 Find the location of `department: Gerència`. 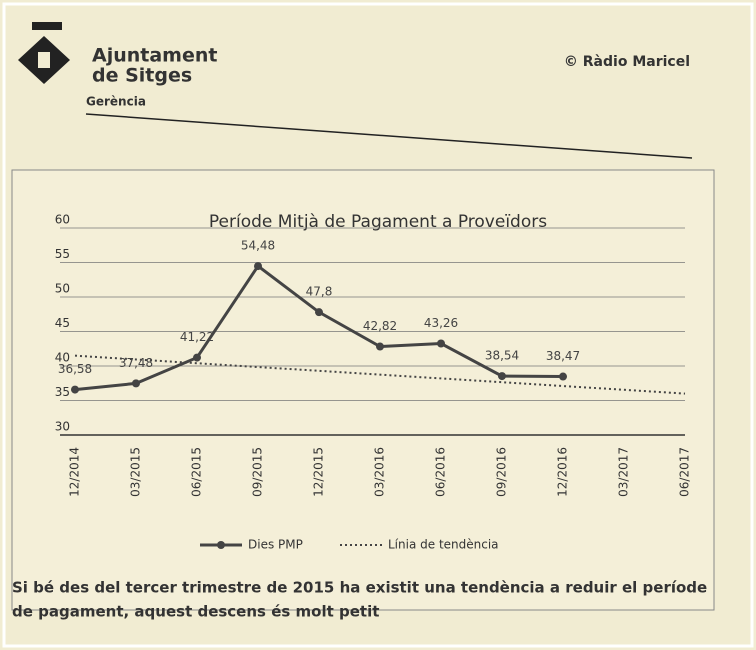

department: Gerència is located at coordinates (116, 102).